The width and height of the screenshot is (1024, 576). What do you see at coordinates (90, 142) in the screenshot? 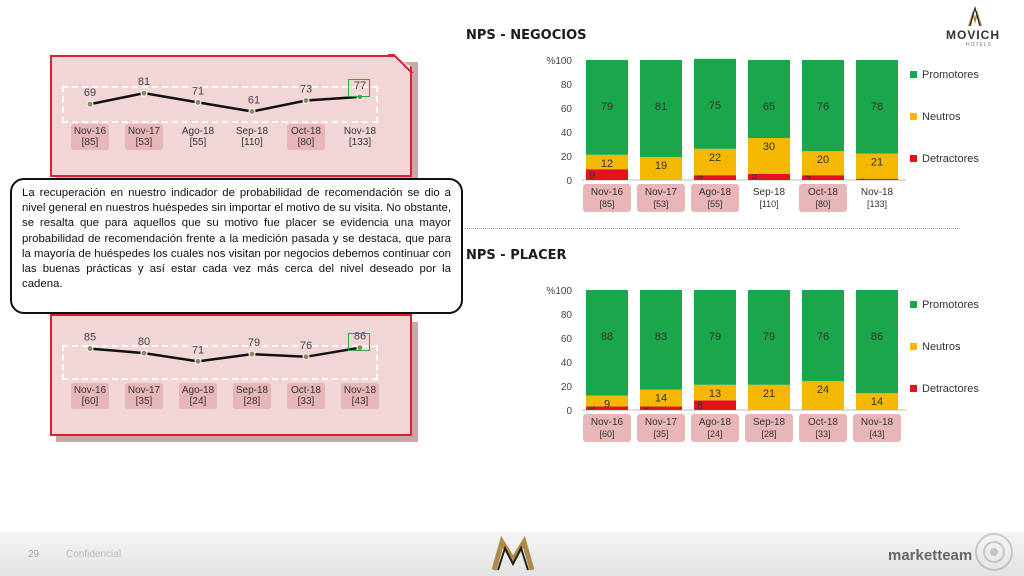
I see `category-base: [85]` at bounding box center [90, 142].